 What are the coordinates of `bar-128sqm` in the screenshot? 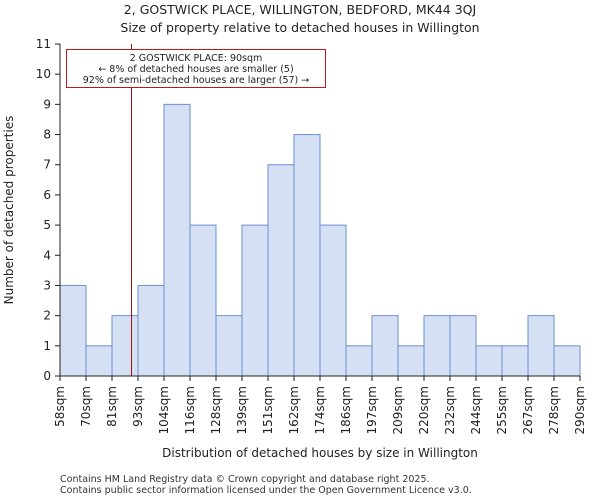 It's located at (229, 346).